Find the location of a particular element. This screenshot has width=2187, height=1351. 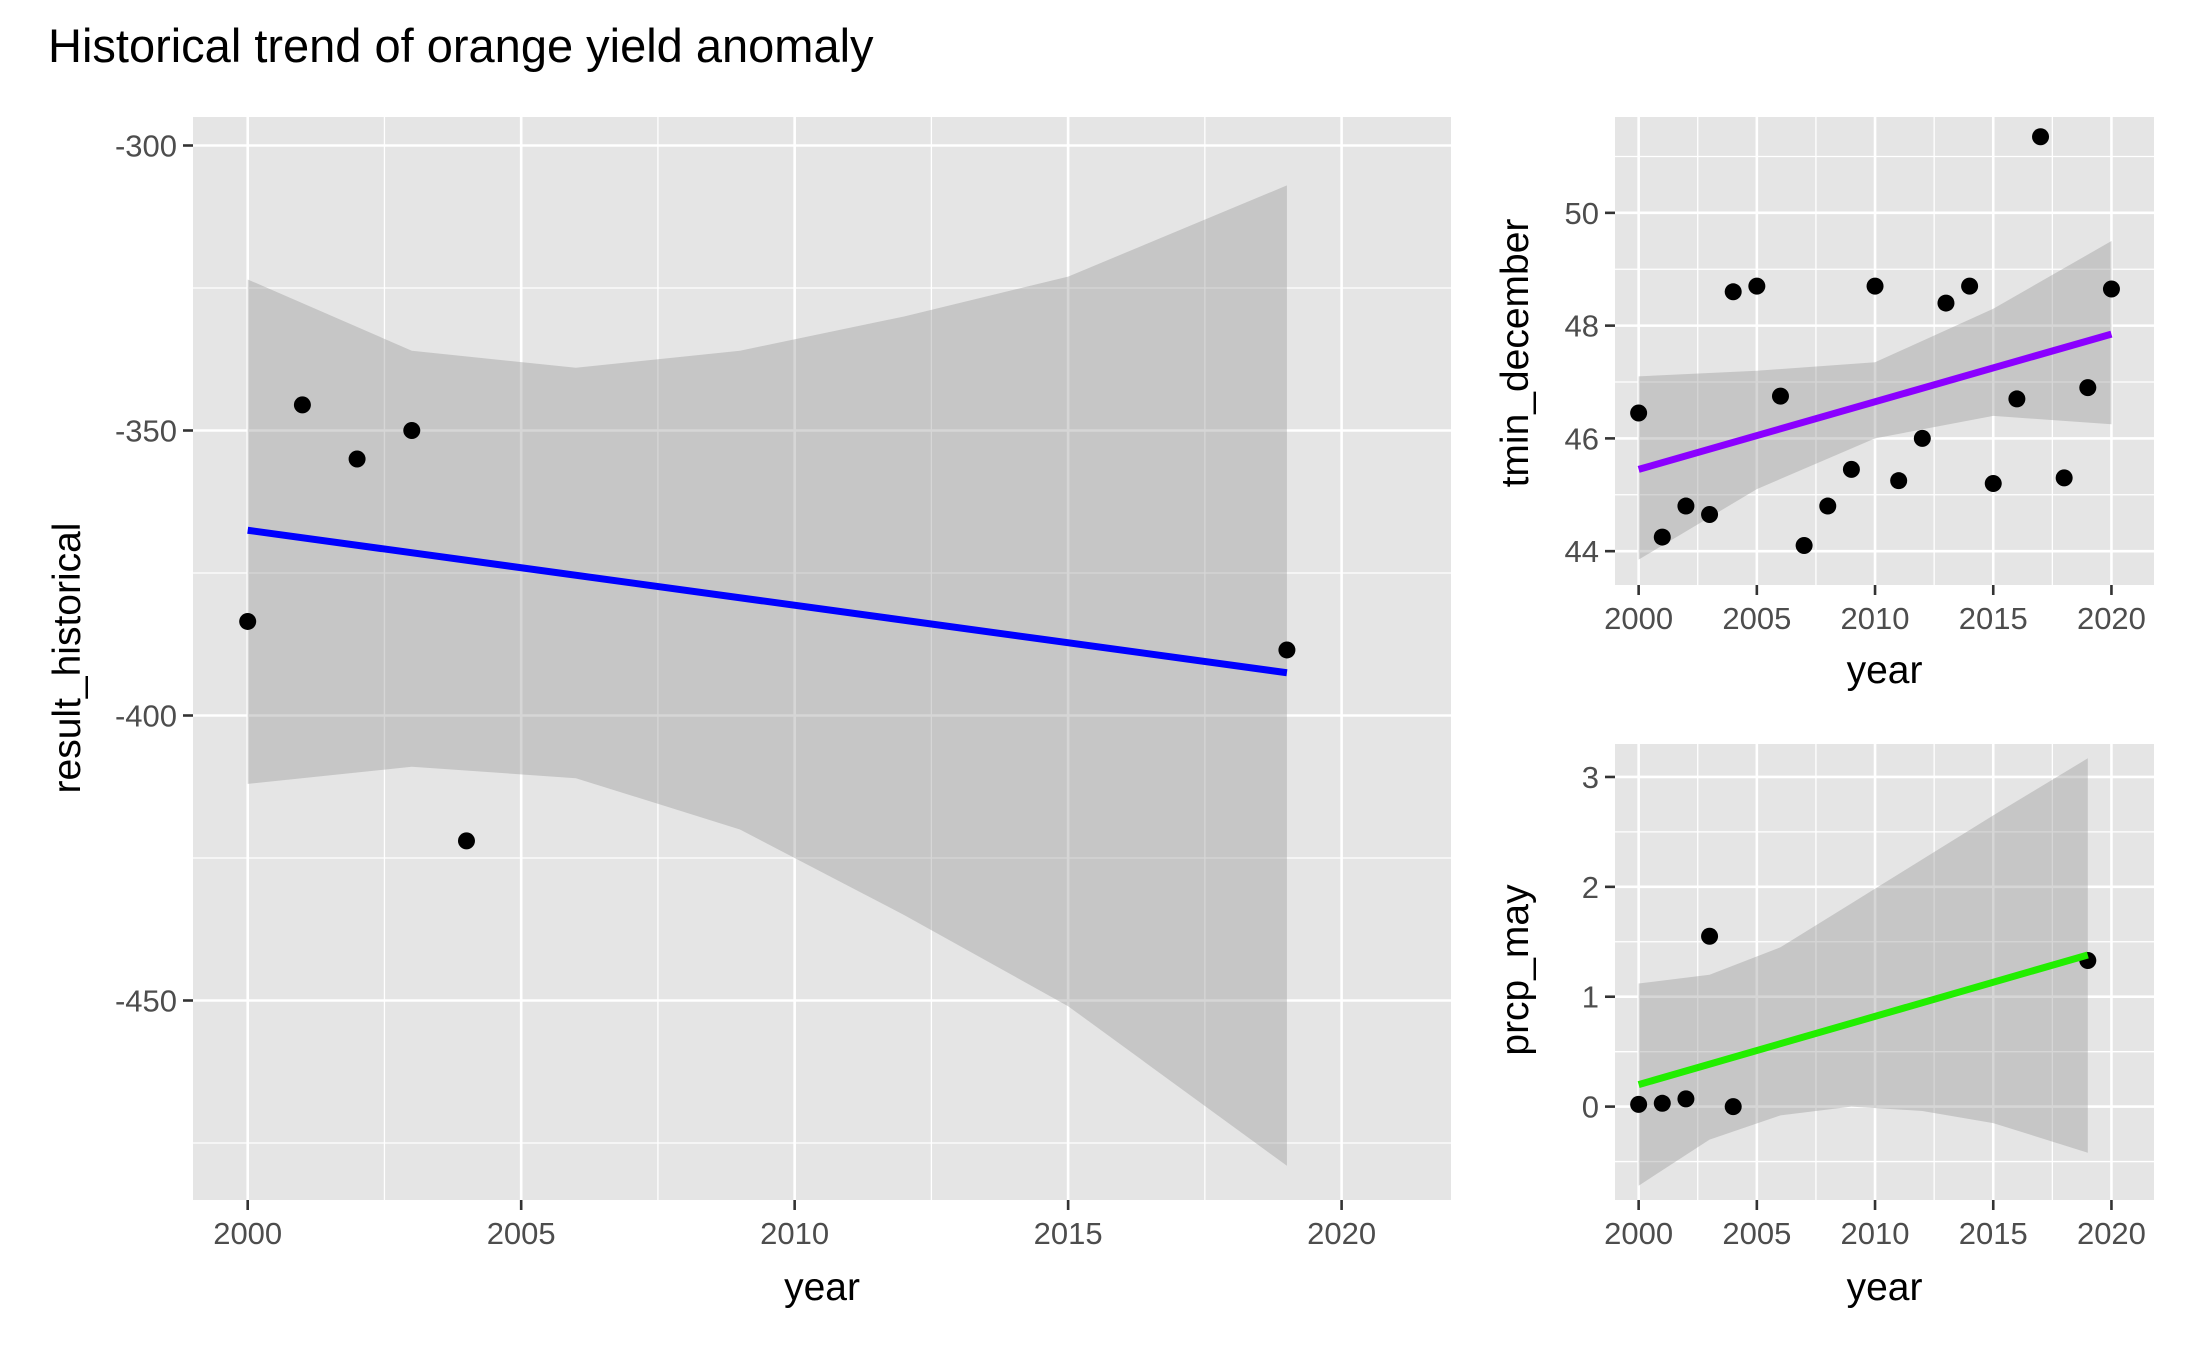

plot-title: Historical trend of orange yield anomaly is located at coordinates (461, 45).